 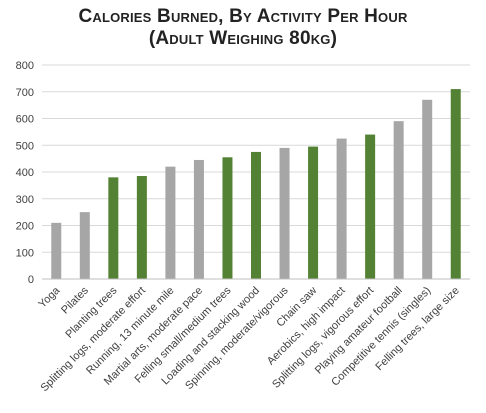 What do you see at coordinates (243, 16) in the screenshot?
I see `chart-title: Calories Burned, By Activity Per Hour` at bounding box center [243, 16].